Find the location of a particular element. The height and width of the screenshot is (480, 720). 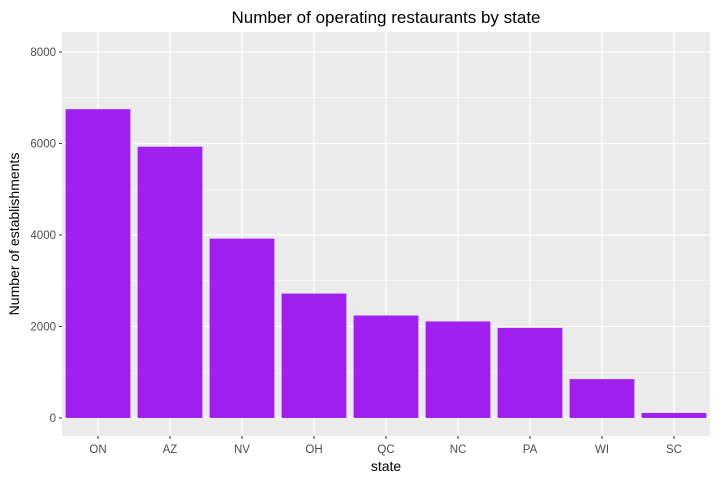

bar-wi is located at coordinates (602, 398).